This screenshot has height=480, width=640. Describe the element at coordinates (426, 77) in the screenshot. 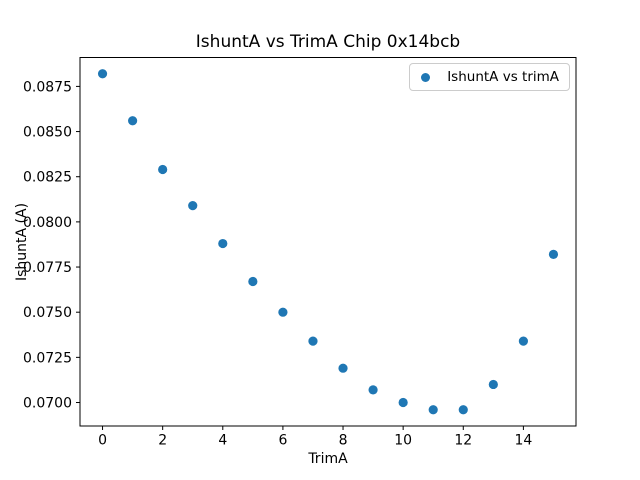

I see `legend-marker-icon` at that location.